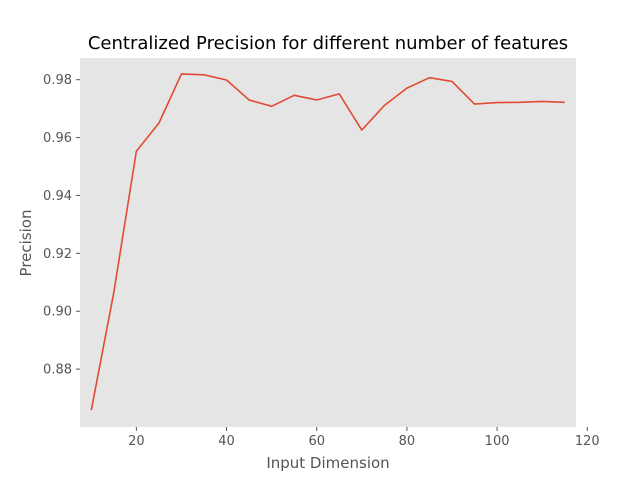 This screenshot has height=480, width=640. What do you see at coordinates (316, 441) in the screenshot?
I see `x-tick-label: 60` at bounding box center [316, 441].